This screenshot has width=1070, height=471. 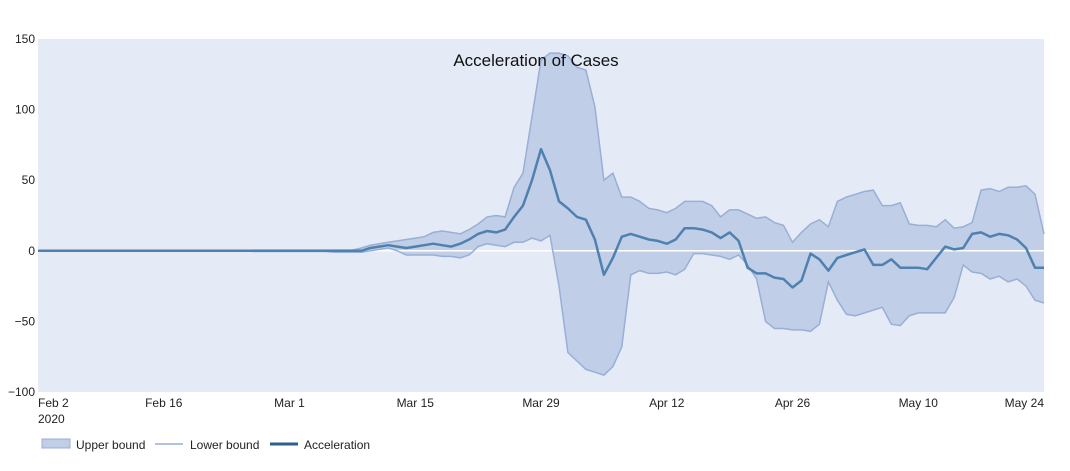 What do you see at coordinates (289, 403) in the screenshot?
I see `x-tick-label: Mar 1` at bounding box center [289, 403].